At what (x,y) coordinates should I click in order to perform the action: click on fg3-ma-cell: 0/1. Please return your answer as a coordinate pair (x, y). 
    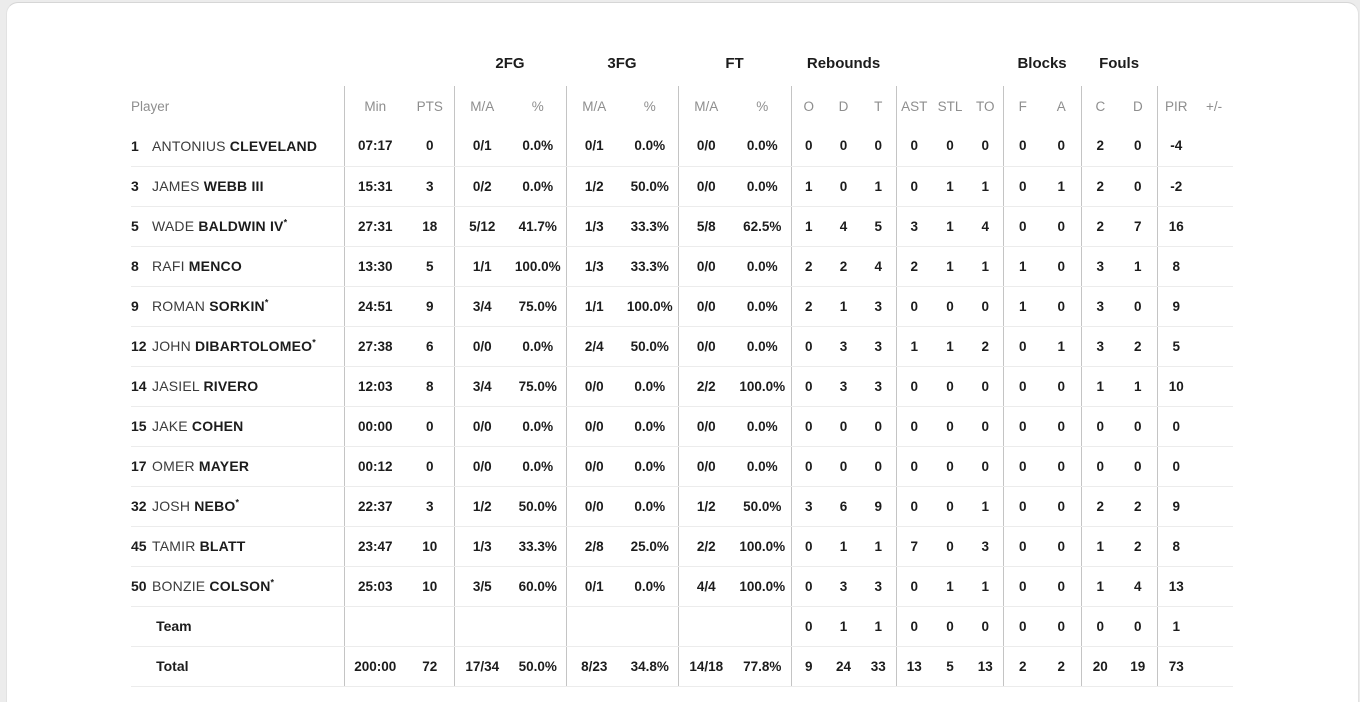
    Looking at the image, I should click on (593, 146).